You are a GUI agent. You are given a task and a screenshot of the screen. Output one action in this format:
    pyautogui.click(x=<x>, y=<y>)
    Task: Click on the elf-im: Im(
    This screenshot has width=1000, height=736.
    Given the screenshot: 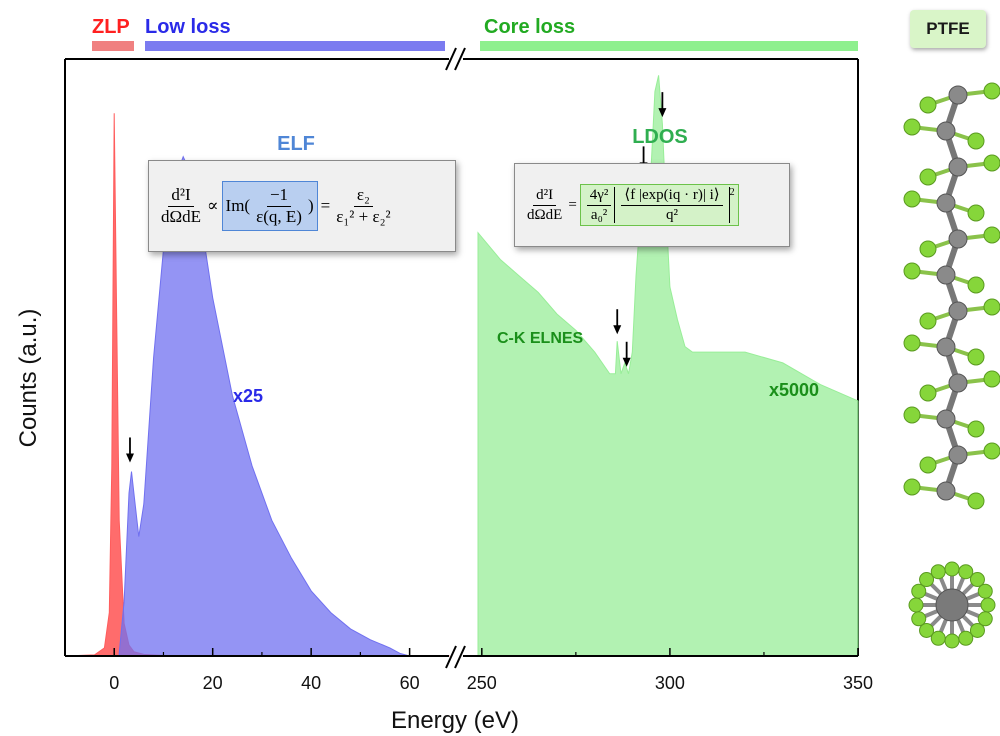 What is the action you would take?
    pyautogui.click(x=238, y=205)
    